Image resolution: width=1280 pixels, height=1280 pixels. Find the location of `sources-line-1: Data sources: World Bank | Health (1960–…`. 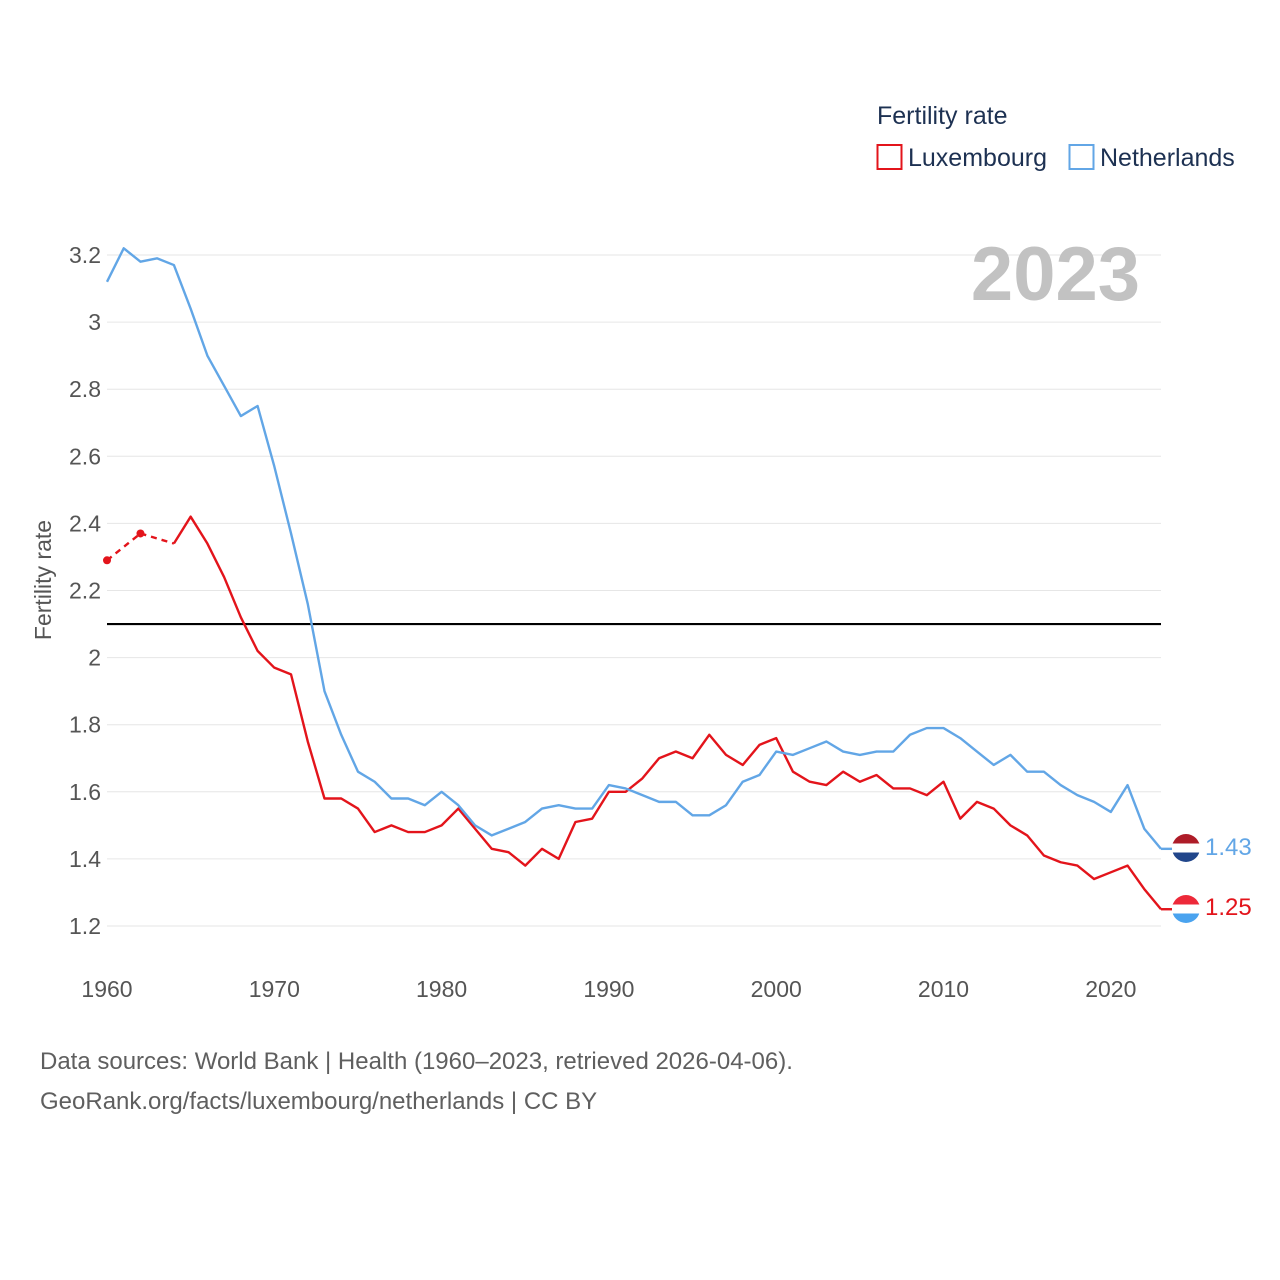

sources-line-1: Data sources: World Bank | Health (1960–… is located at coordinates (416, 1061).